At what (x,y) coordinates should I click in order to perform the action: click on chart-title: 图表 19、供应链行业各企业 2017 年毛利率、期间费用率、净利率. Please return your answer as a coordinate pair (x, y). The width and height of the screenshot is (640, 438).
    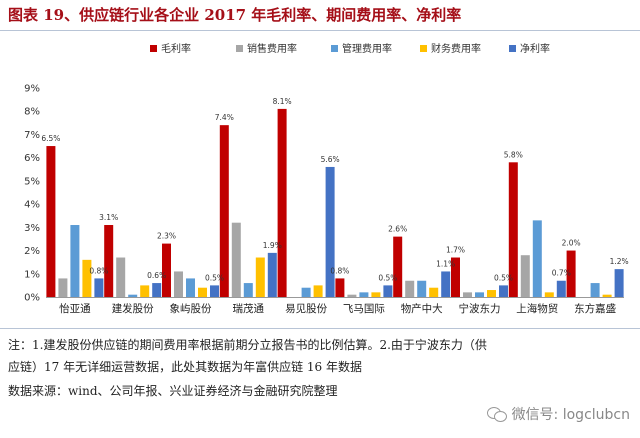
    Looking at the image, I should click on (235, 15).